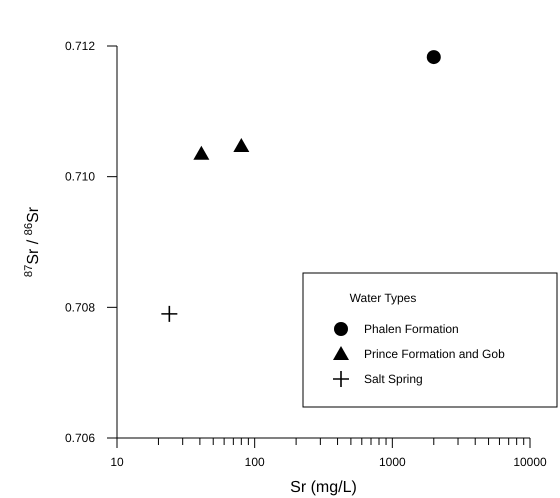 Image resolution: width=560 pixels, height=498 pixels. Describe the element at coordinates (80, 307) in the screenshot. I see `y-tick-label: 0.708` at that location.